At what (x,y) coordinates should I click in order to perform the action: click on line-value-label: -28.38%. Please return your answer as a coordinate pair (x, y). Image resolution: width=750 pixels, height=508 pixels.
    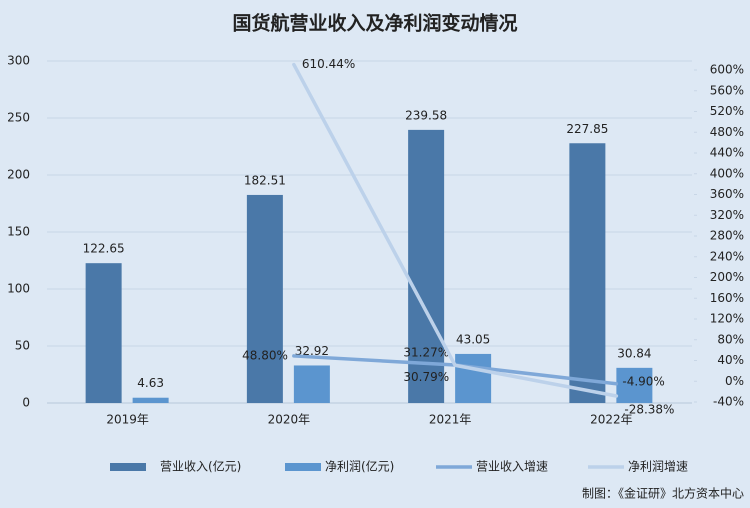
    Looking at the image, I should click on (649, 409).